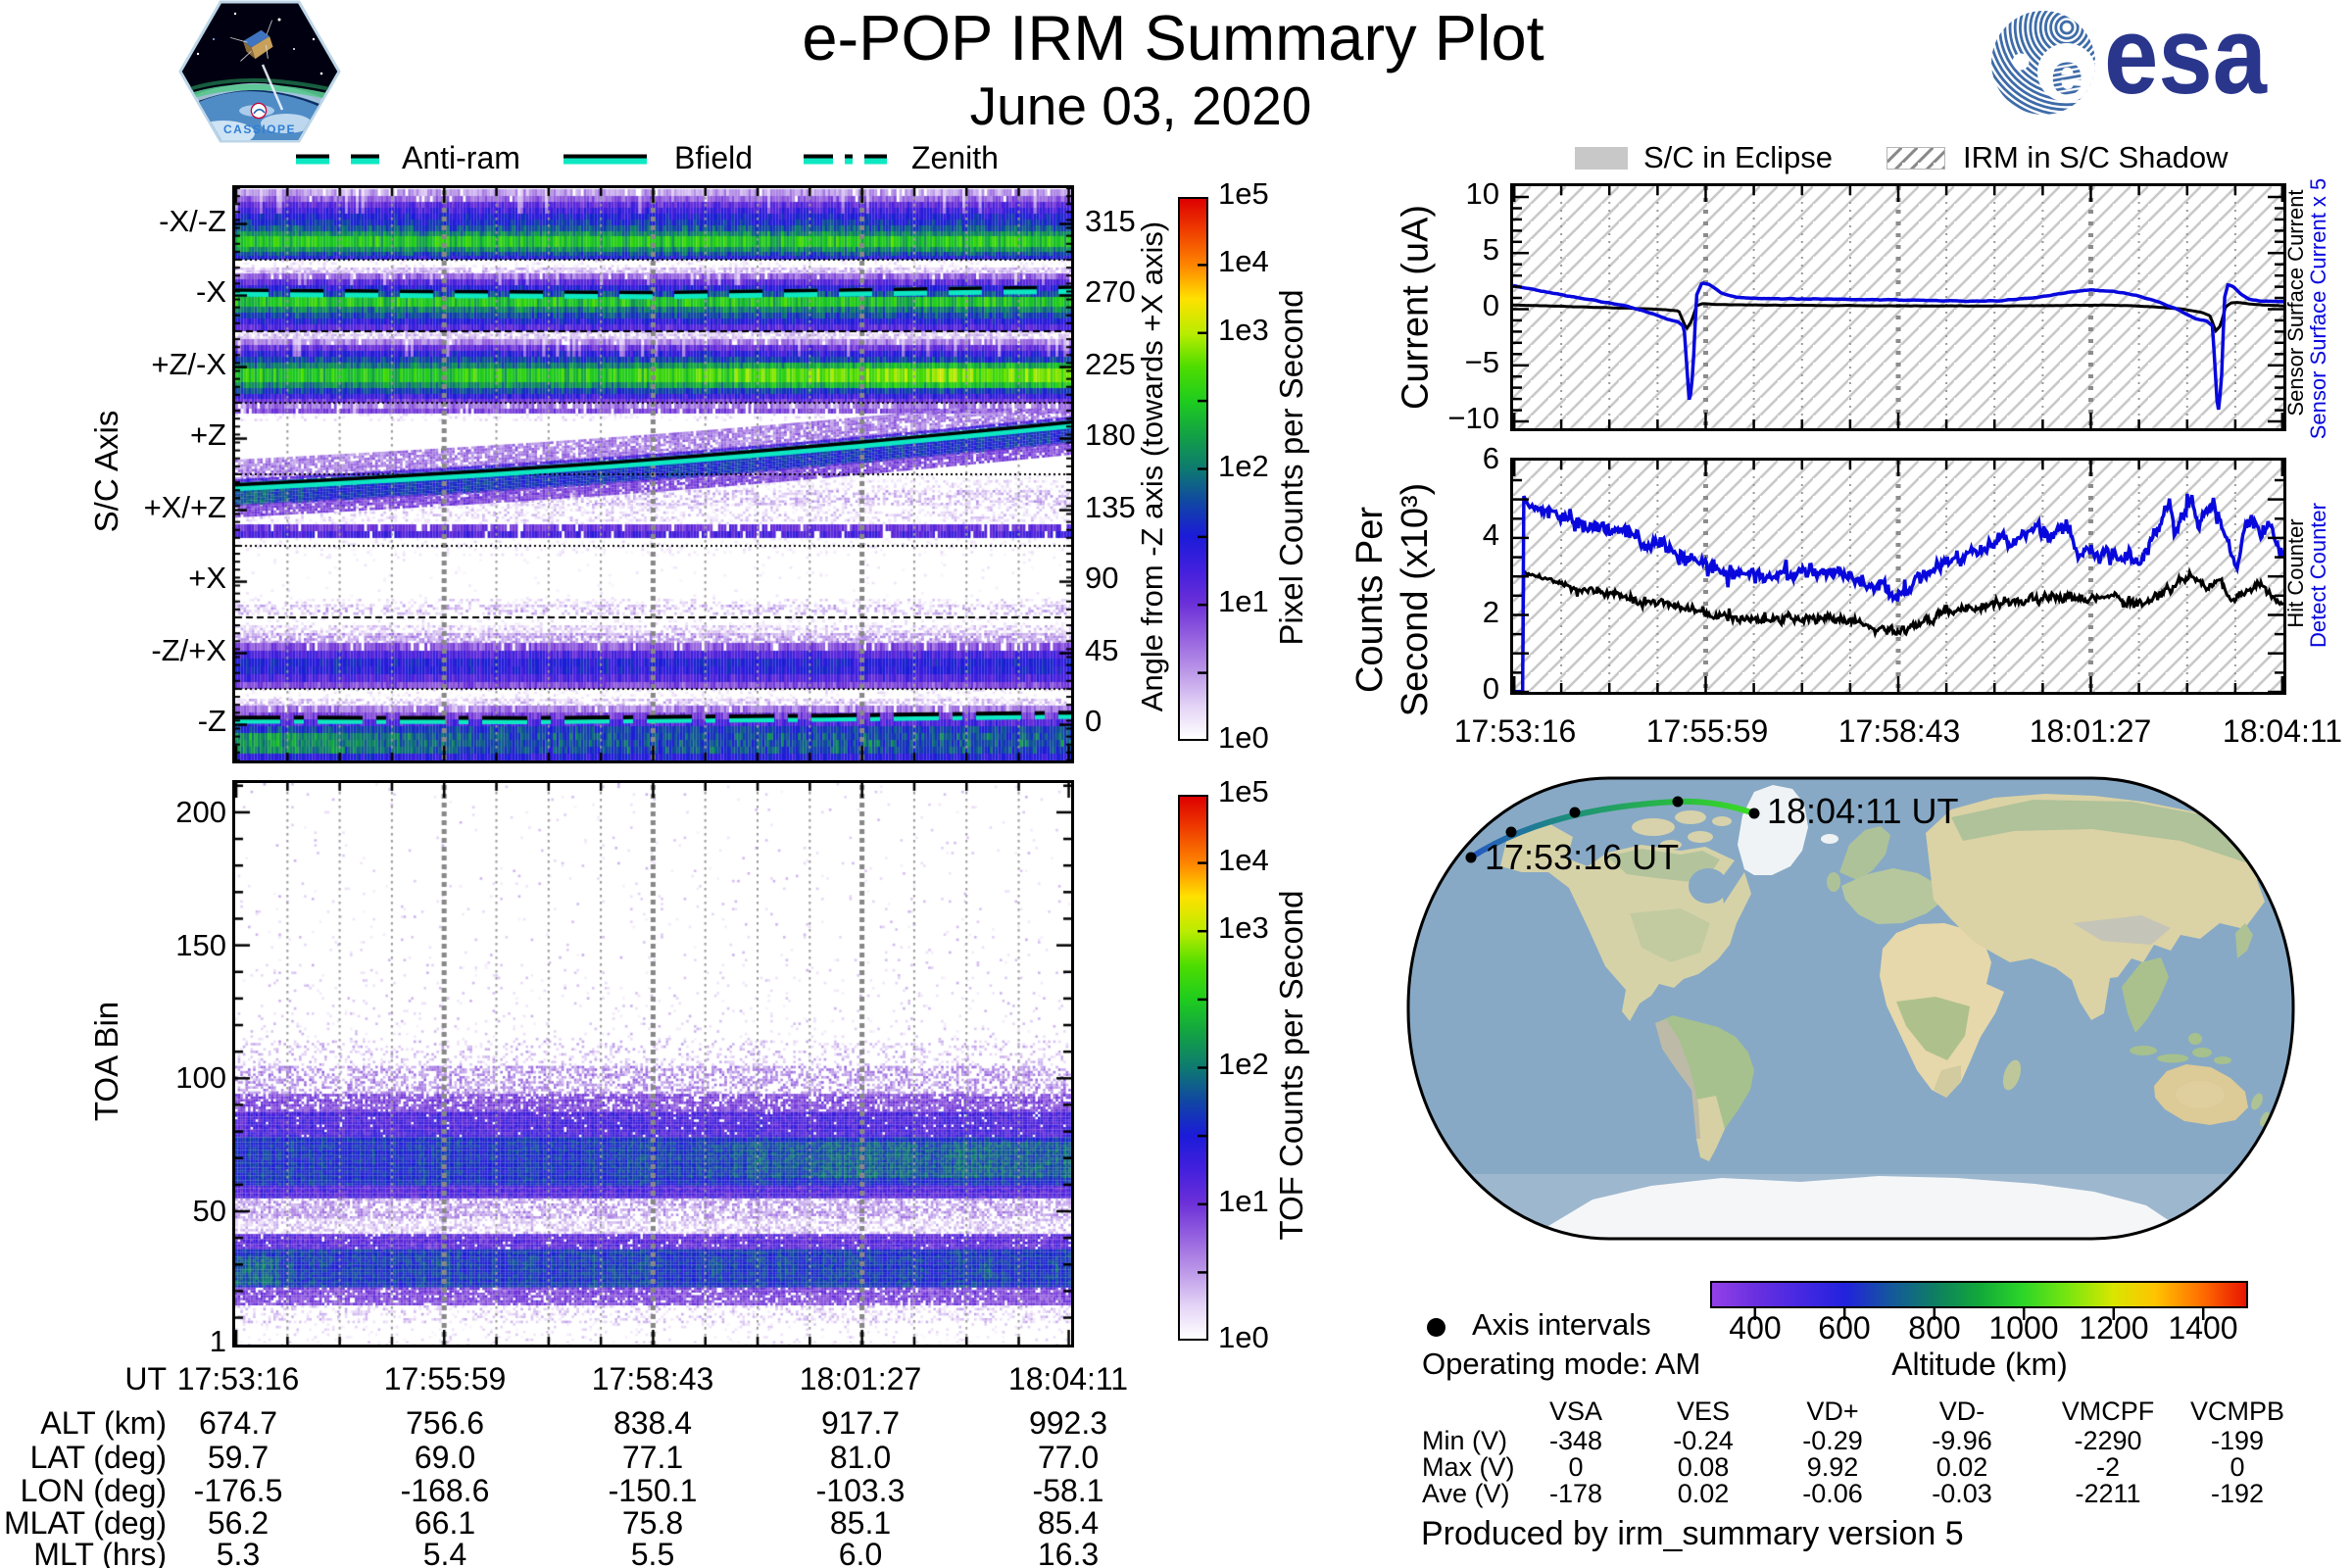 The height and width of the screenshot is (1568, 2352). I want to click on svg-text: esa, so click(2186, 61).